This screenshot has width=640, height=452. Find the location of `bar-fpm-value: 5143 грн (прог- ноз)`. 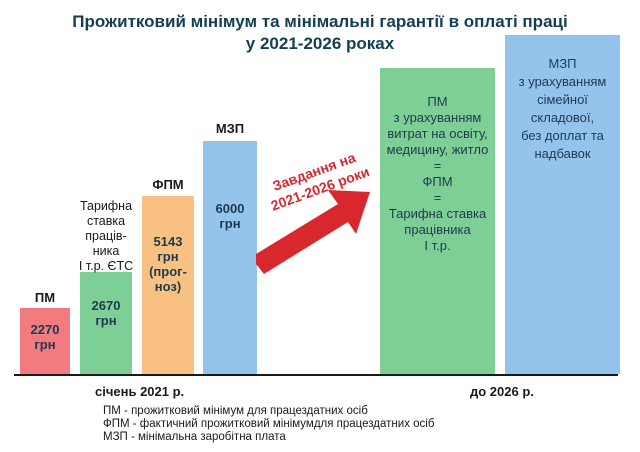

bar-fpm-value: 5143 грн (прог- ноз) is located at coordinates (168, 264).